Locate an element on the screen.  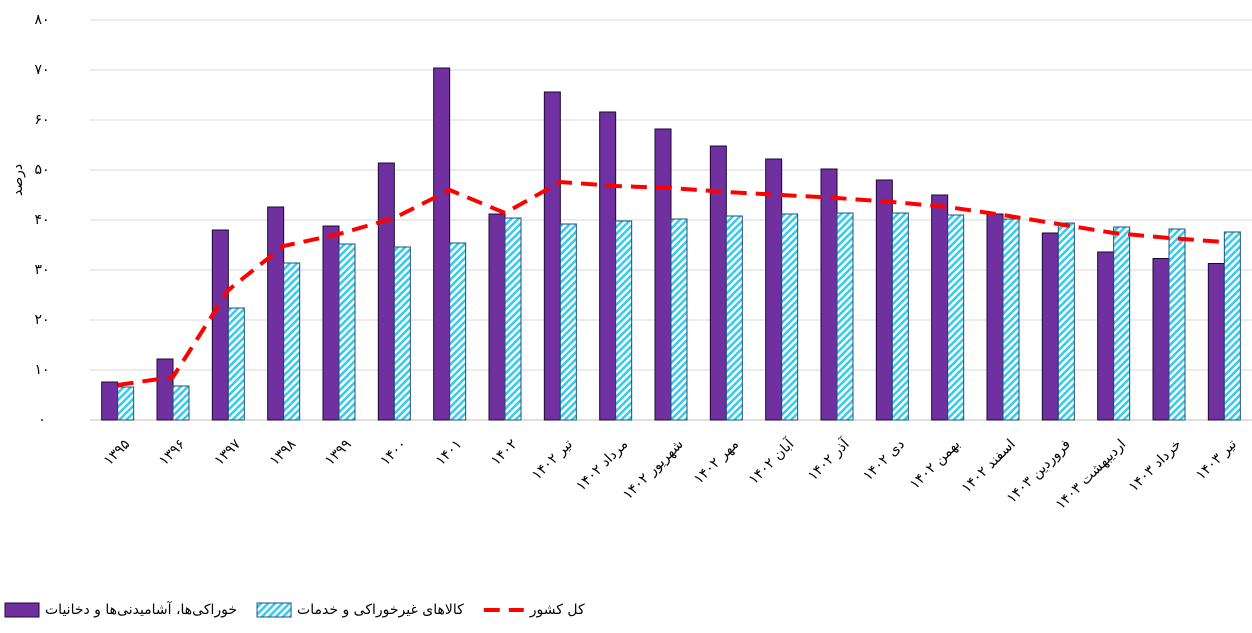
legend-label: خوراکی‌ها، آشامیدنی‌ها و دخانیات is located at coordinates (141, 609).